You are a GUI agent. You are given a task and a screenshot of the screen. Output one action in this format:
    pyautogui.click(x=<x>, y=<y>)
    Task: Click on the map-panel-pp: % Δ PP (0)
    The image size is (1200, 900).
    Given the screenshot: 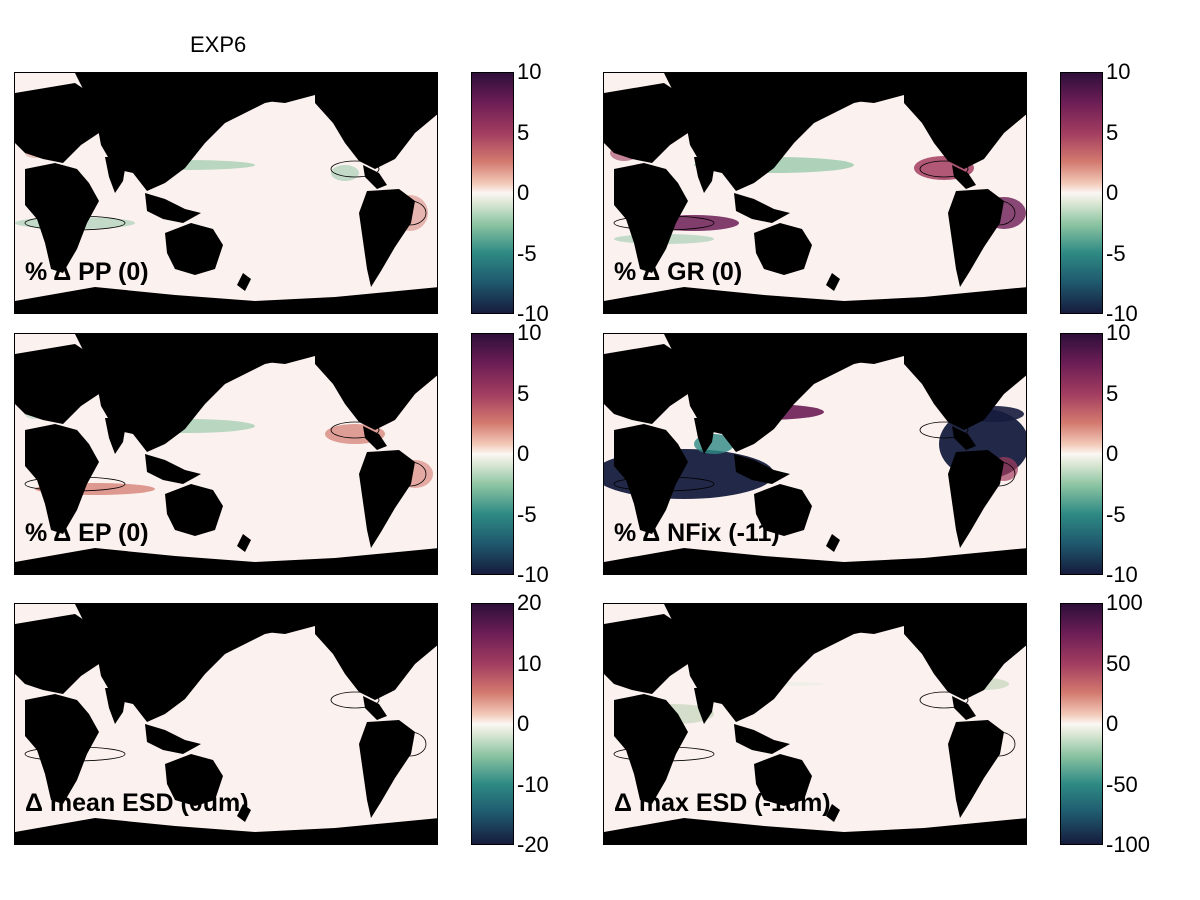 What is the action you would take?
    pyautogui.click(x=226, y=193)
    